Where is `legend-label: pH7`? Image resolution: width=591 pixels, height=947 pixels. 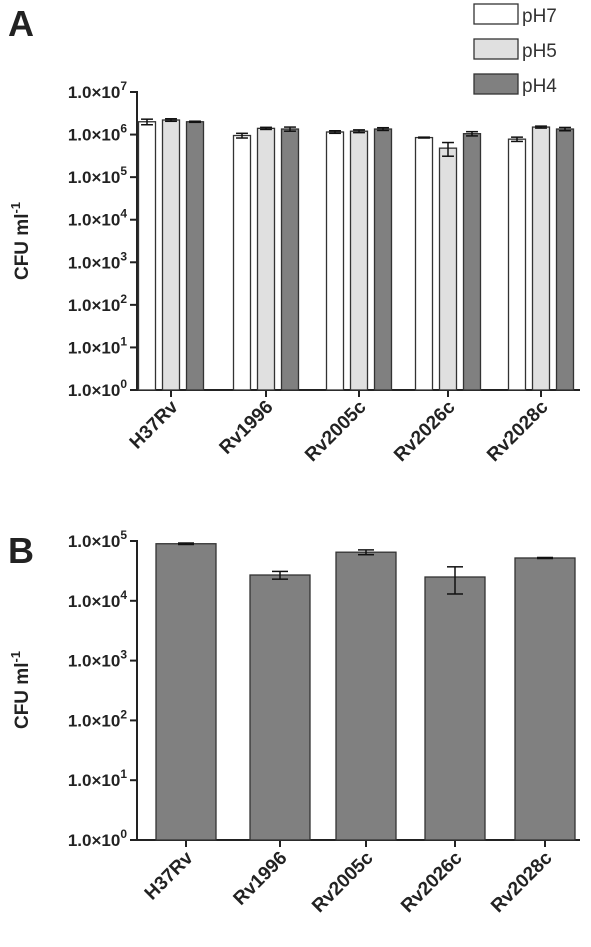 legend-label: pH7 is located at coordinates (539, 16).